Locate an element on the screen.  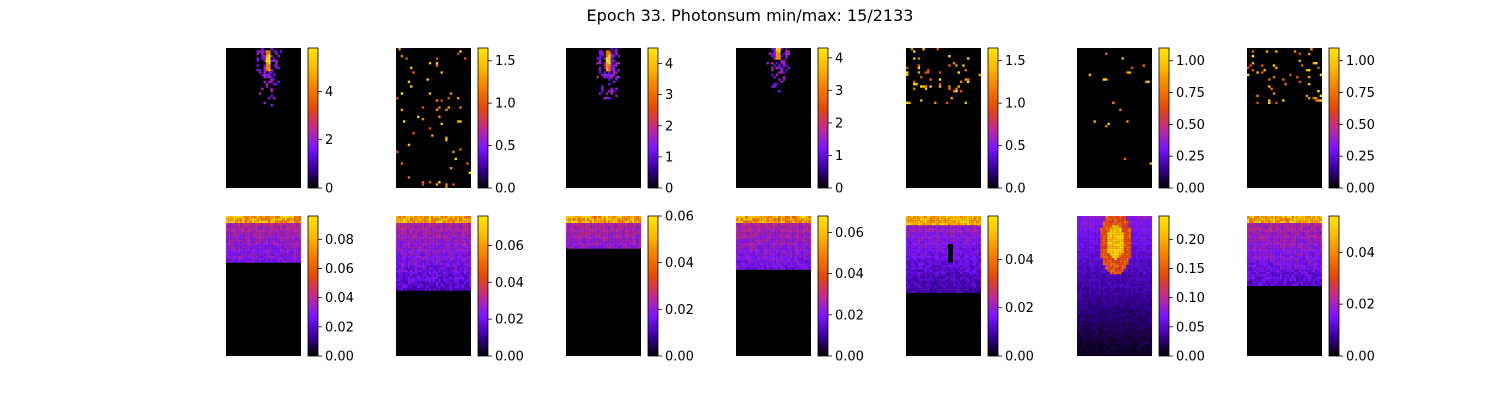
colorbar-tick-label: 1.00 is located at coordinates (1360, 61).